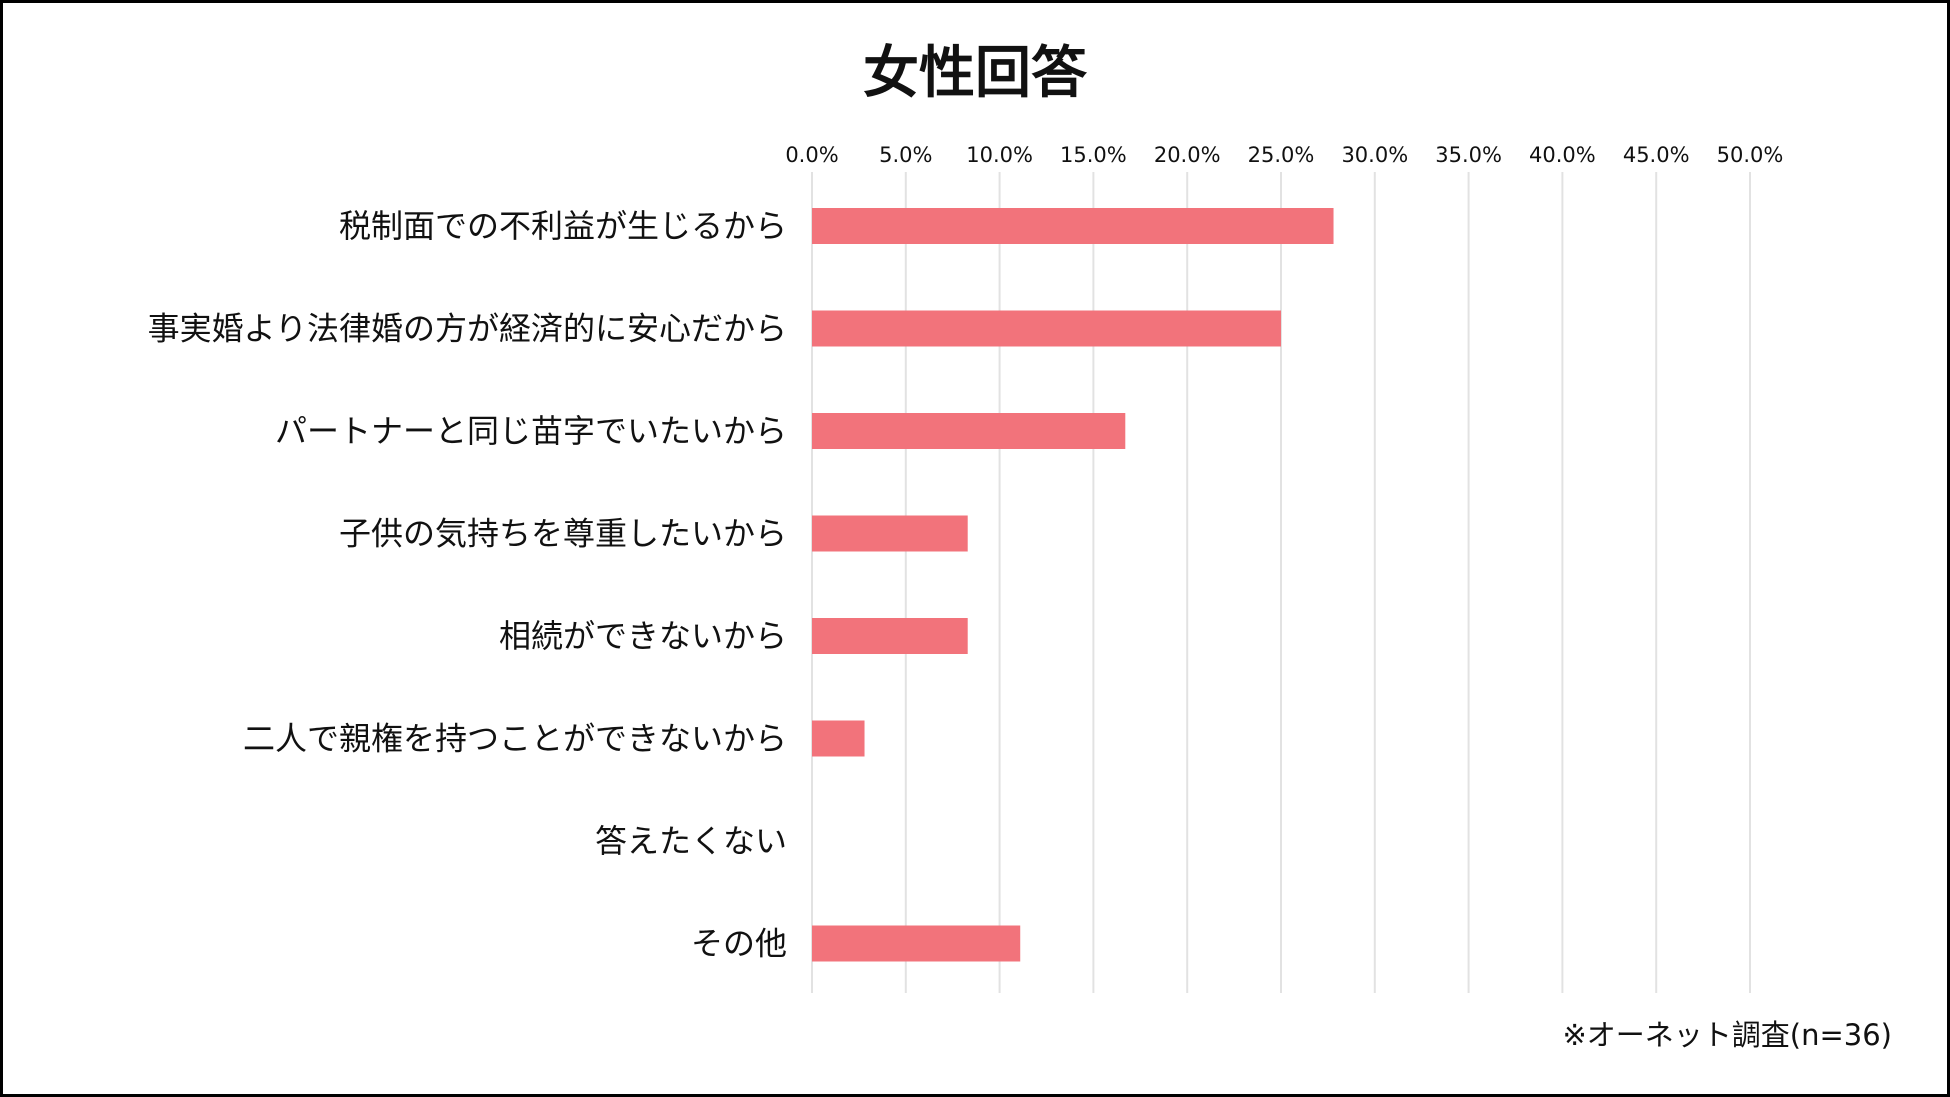 This screenshot has height=1097, width=1950. I want to click on x-tick-label: 0.0%, so click(811, 155).